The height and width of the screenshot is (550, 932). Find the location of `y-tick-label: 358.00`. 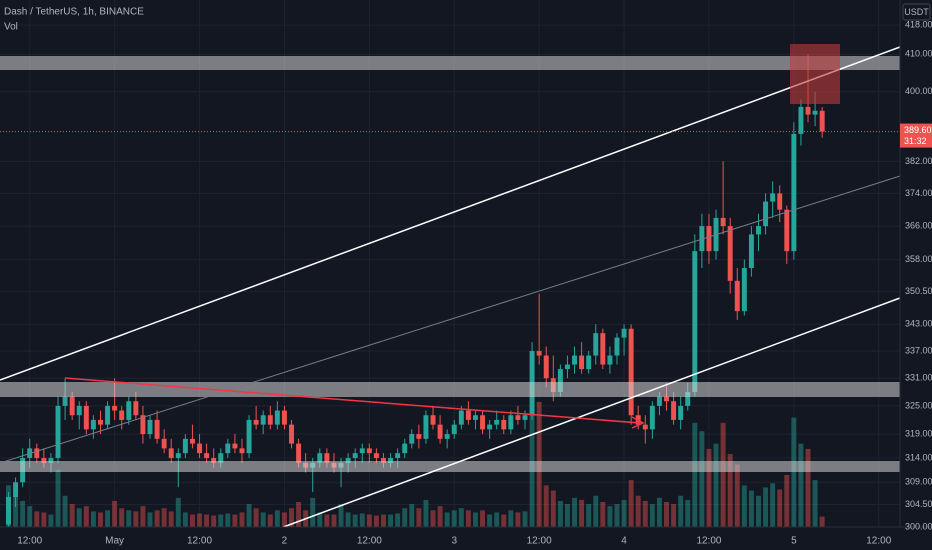

y-tick-label: 358.00 is located at coordinates (918, 259).